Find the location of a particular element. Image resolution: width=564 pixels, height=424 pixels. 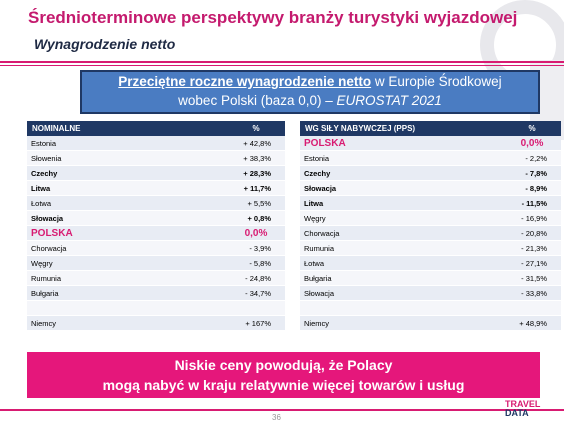

table-row: Bułgaria - 31,5% is located at coordinates (430, 278).